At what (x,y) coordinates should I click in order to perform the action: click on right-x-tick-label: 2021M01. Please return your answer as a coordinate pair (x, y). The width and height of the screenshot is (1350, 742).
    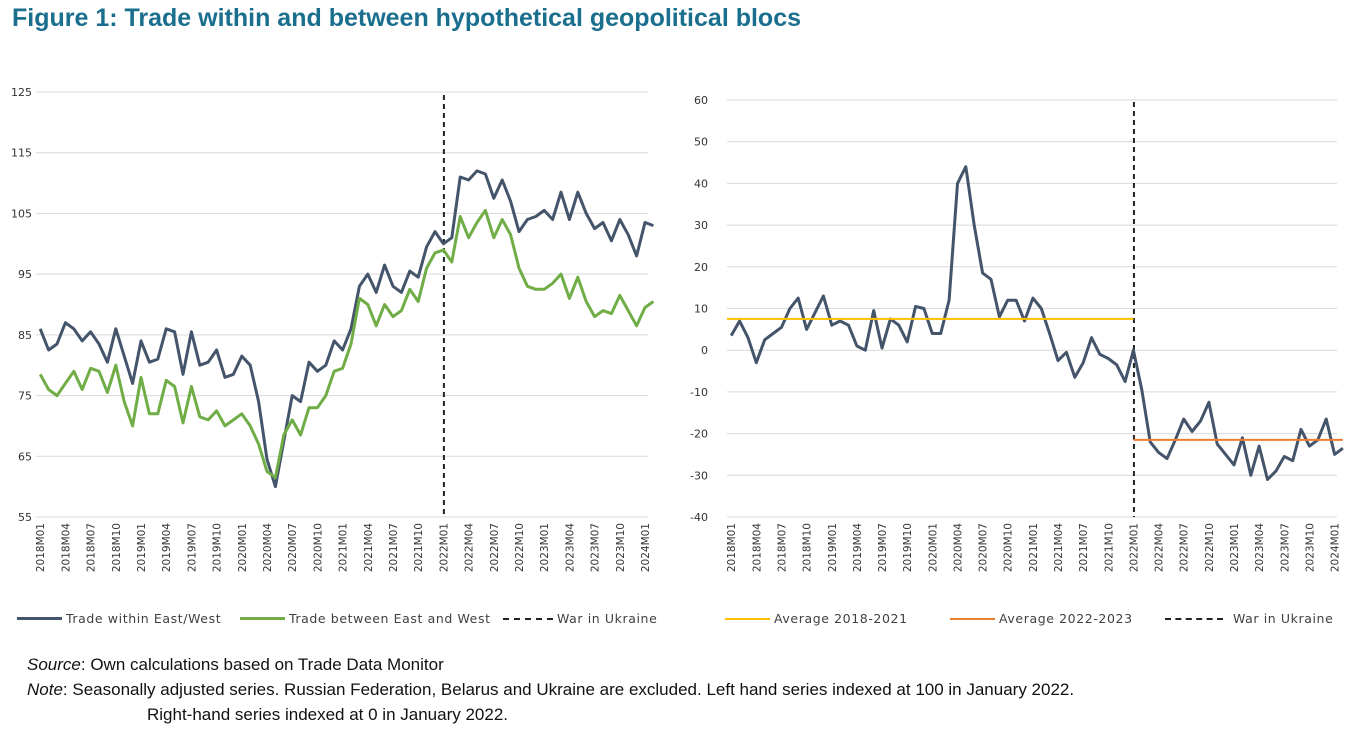
    Looking at the image, I should click on (1034, 547).